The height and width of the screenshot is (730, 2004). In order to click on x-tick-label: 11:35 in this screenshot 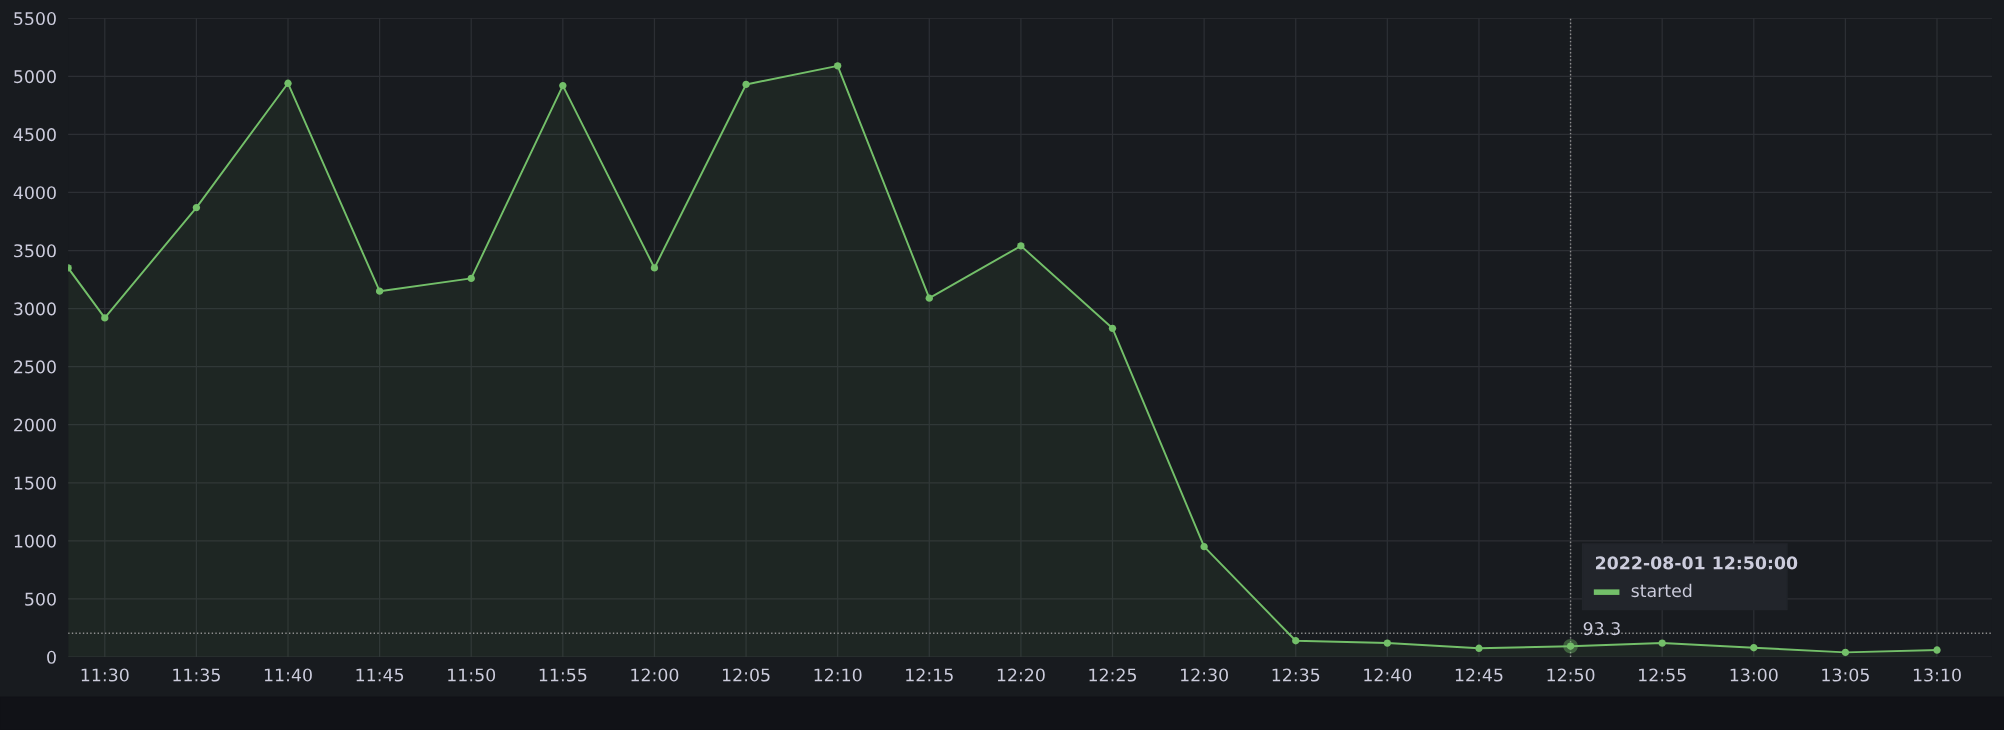, I will do `click(196, 675)`.